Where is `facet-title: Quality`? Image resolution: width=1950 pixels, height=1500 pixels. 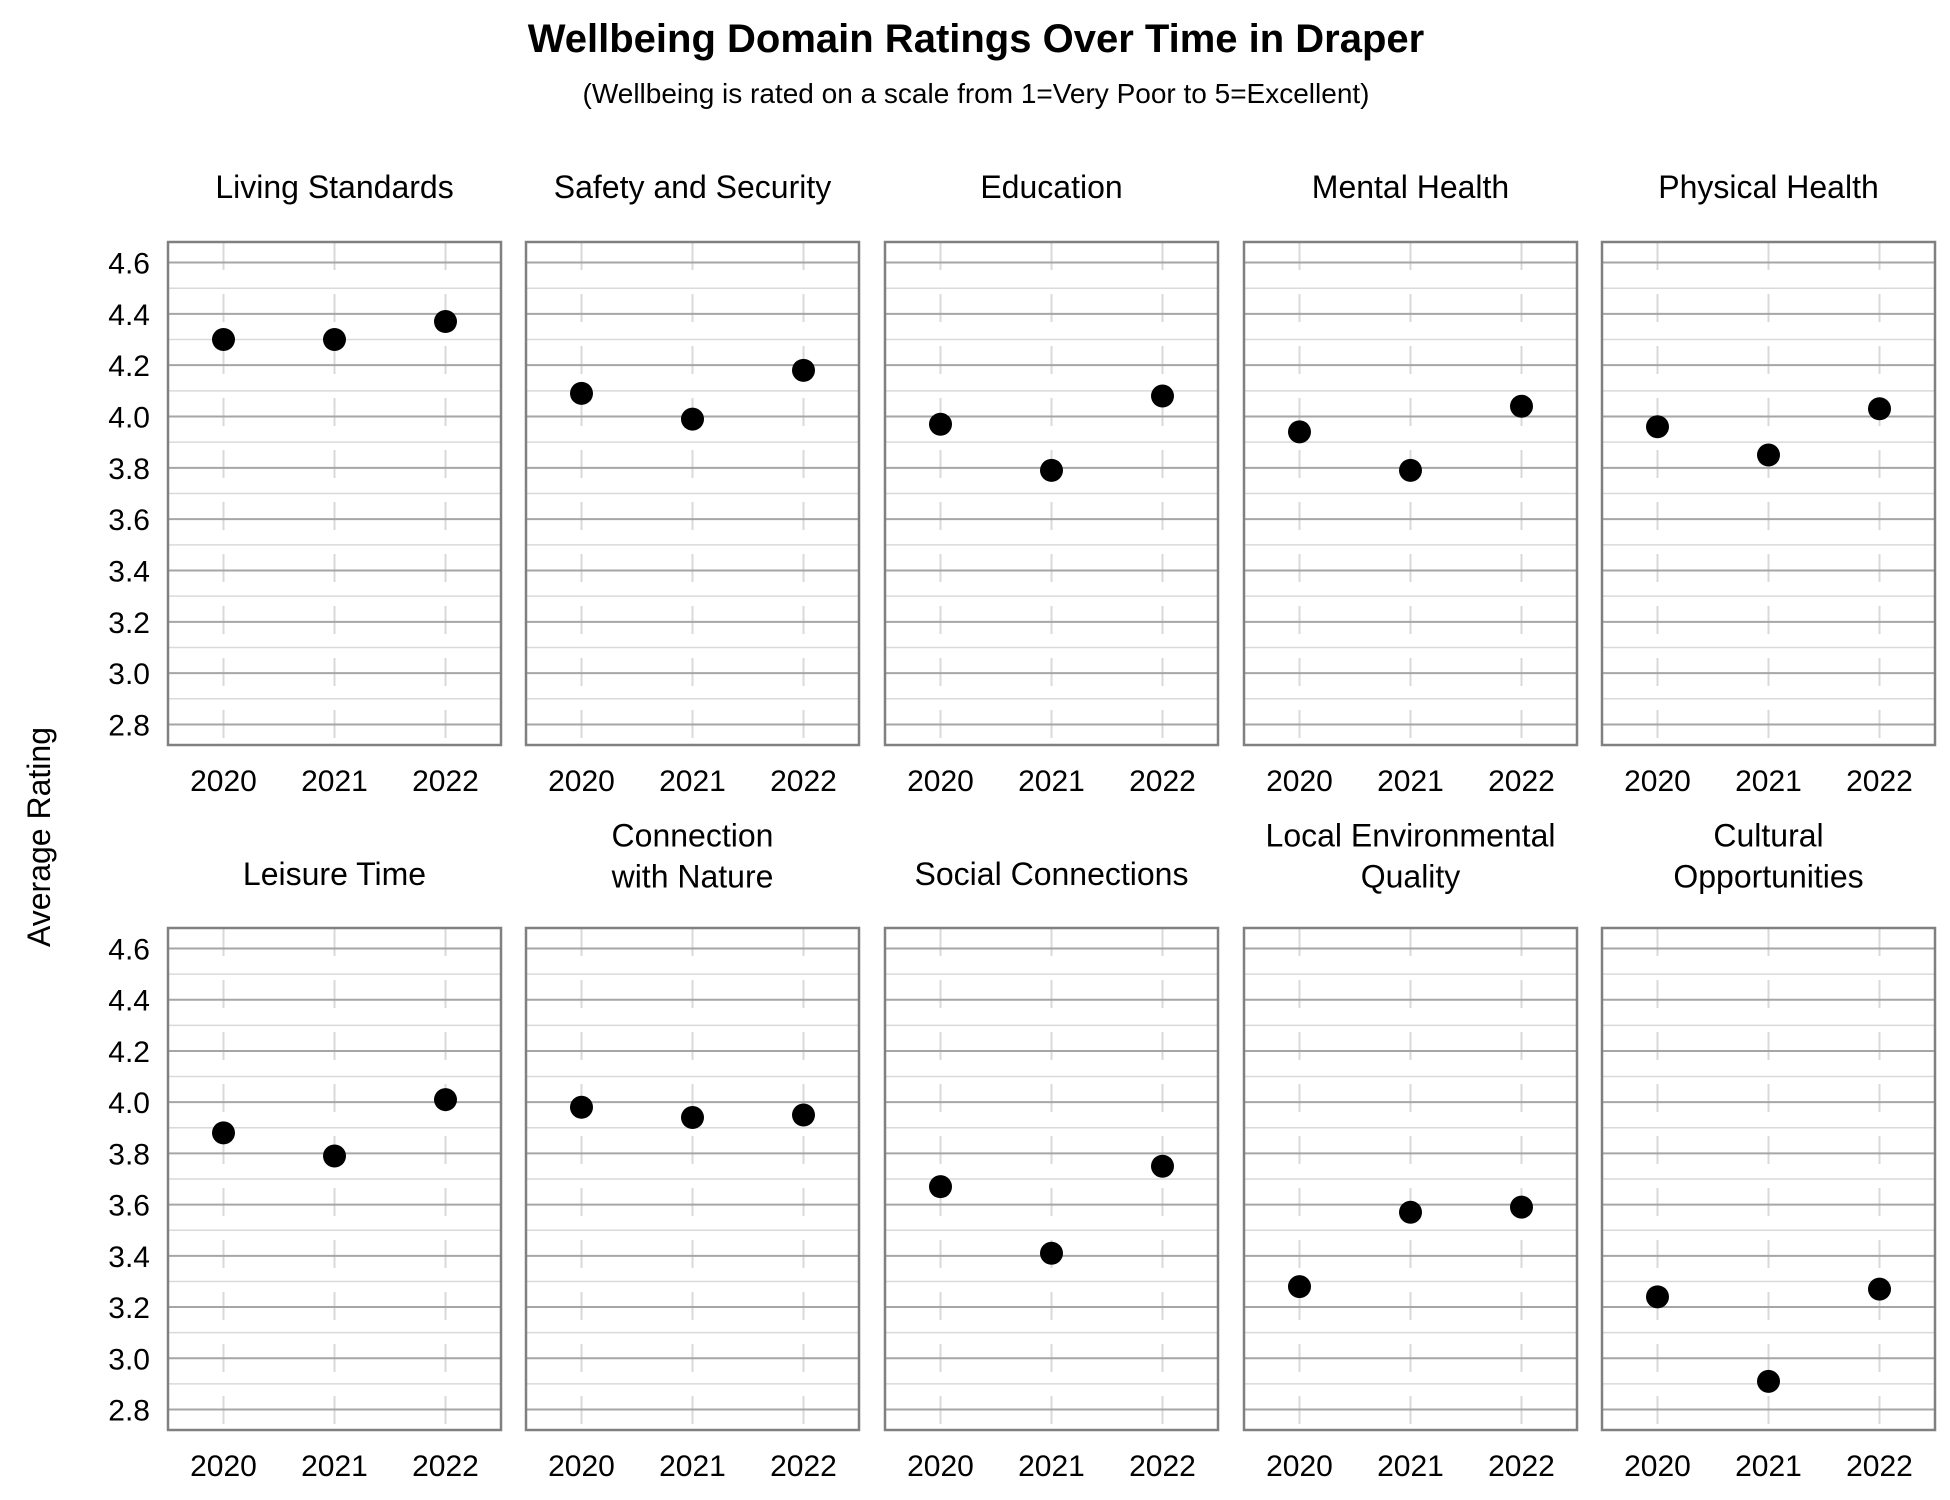 facet-title: Quality is located at coordinates (1411, 877).